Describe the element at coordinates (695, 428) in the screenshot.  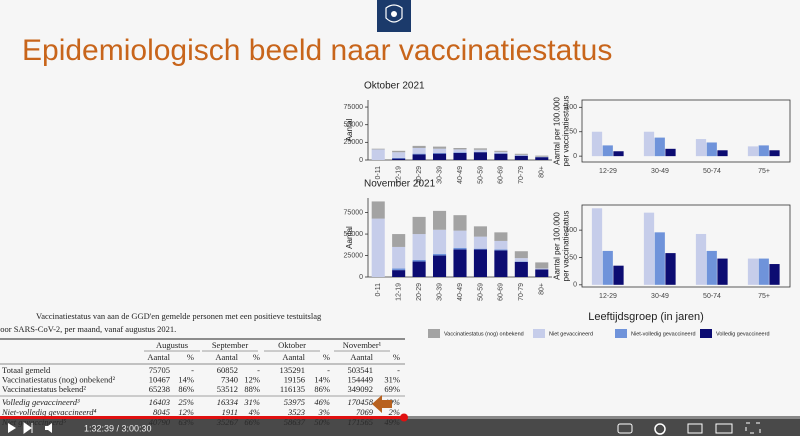
I see `miniplayer-button` at that location.